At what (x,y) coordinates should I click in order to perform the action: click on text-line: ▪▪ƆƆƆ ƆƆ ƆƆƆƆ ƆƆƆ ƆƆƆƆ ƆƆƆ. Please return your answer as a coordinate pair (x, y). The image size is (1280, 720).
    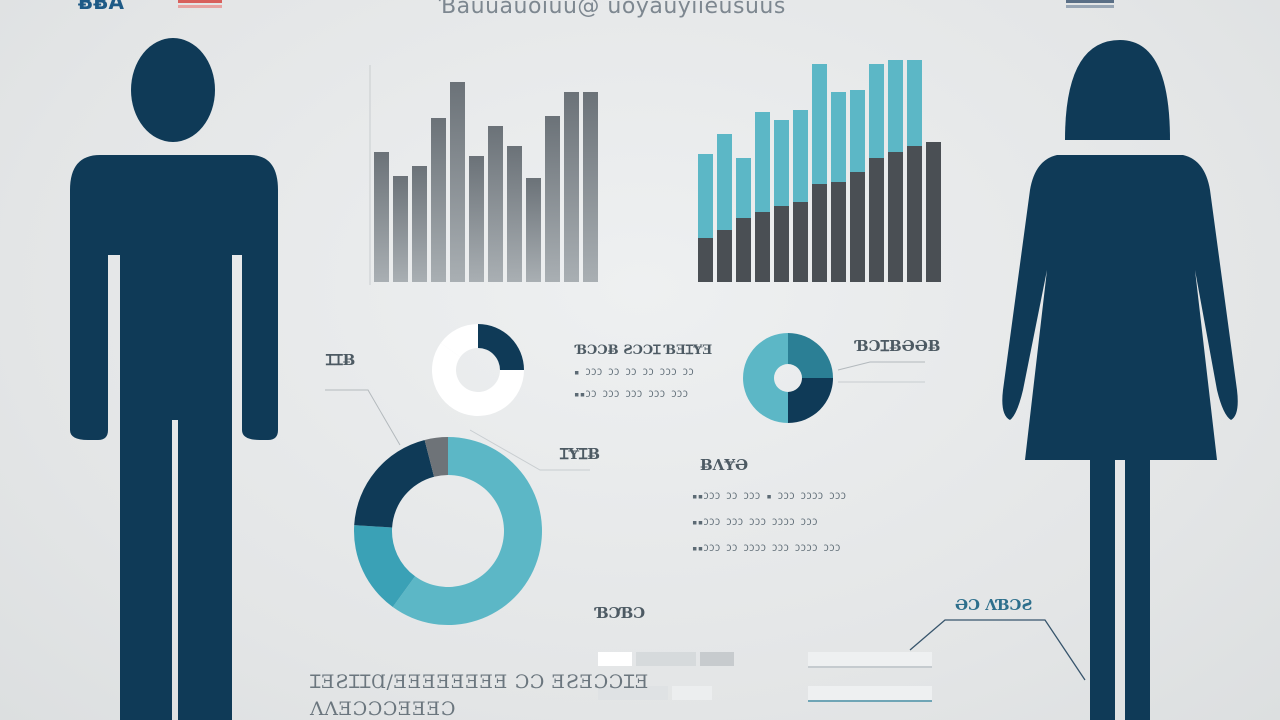
    Looking at the image, I should click on (766, 549).